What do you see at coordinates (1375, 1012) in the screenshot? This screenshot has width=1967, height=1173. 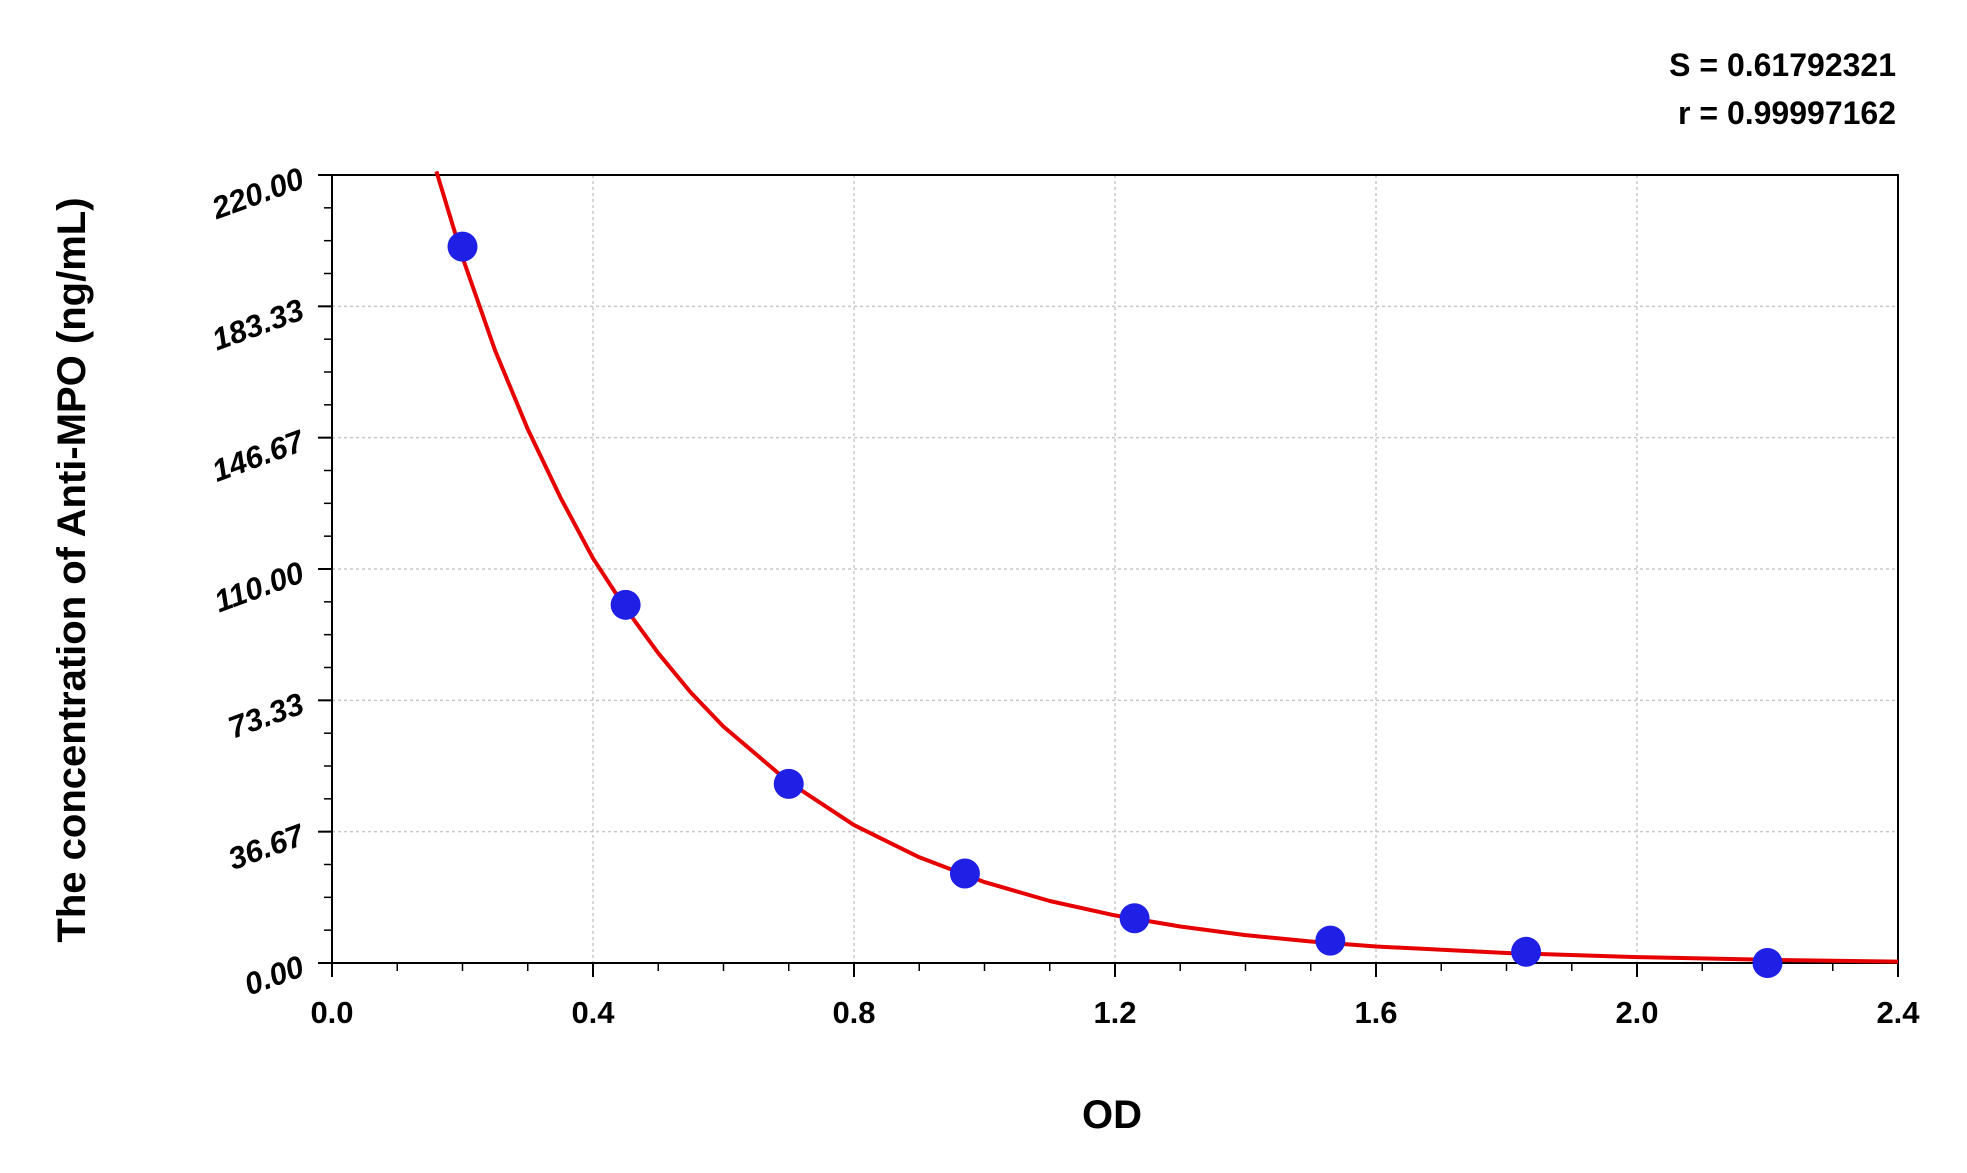 I see `x-tick-label: 1.6` at bounding box center [1375, 1012].